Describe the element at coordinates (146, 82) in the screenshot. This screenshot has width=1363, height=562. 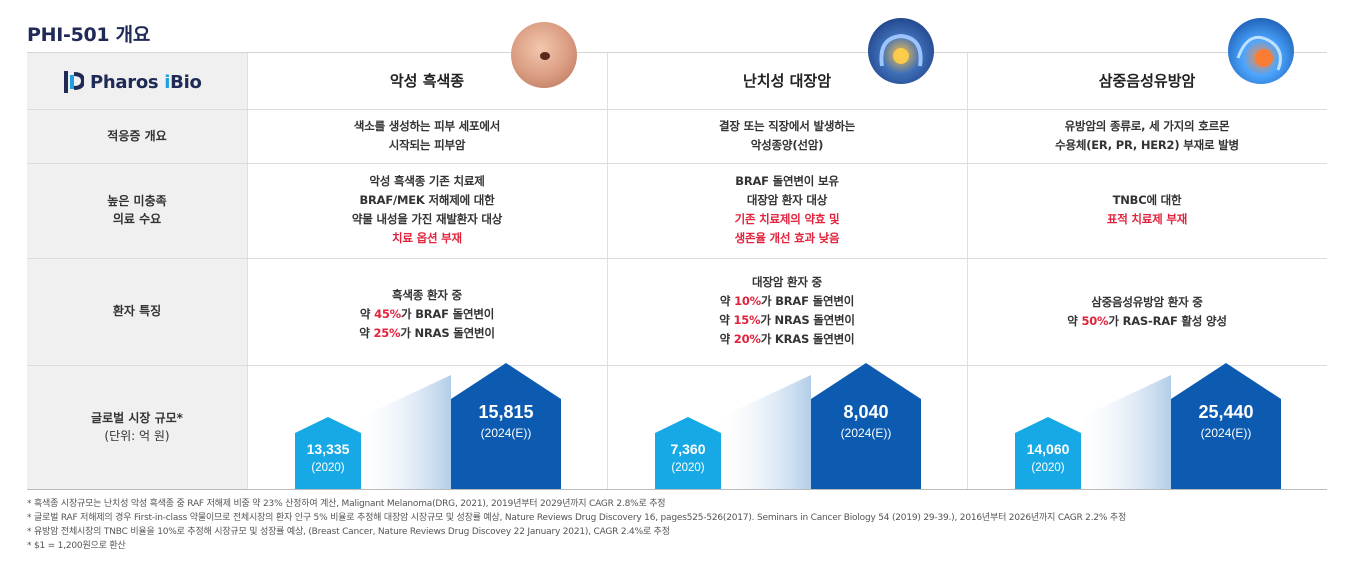
I see `logo-wordmark: Pharos iBio` at that location.